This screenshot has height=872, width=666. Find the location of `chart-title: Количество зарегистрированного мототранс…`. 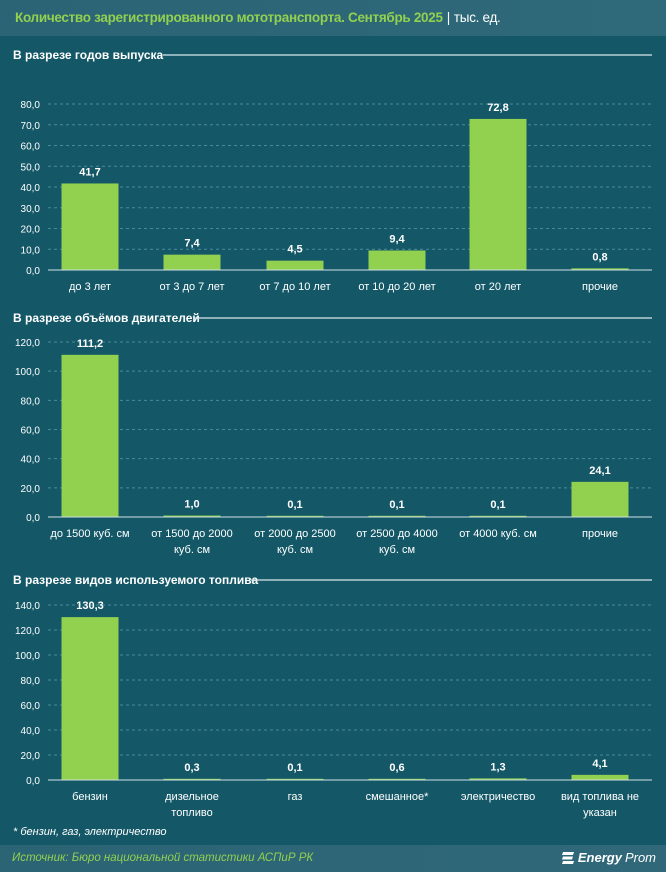

chart-title: Количество зарегистрированного мототранс… is located at coordinates (258, 17).